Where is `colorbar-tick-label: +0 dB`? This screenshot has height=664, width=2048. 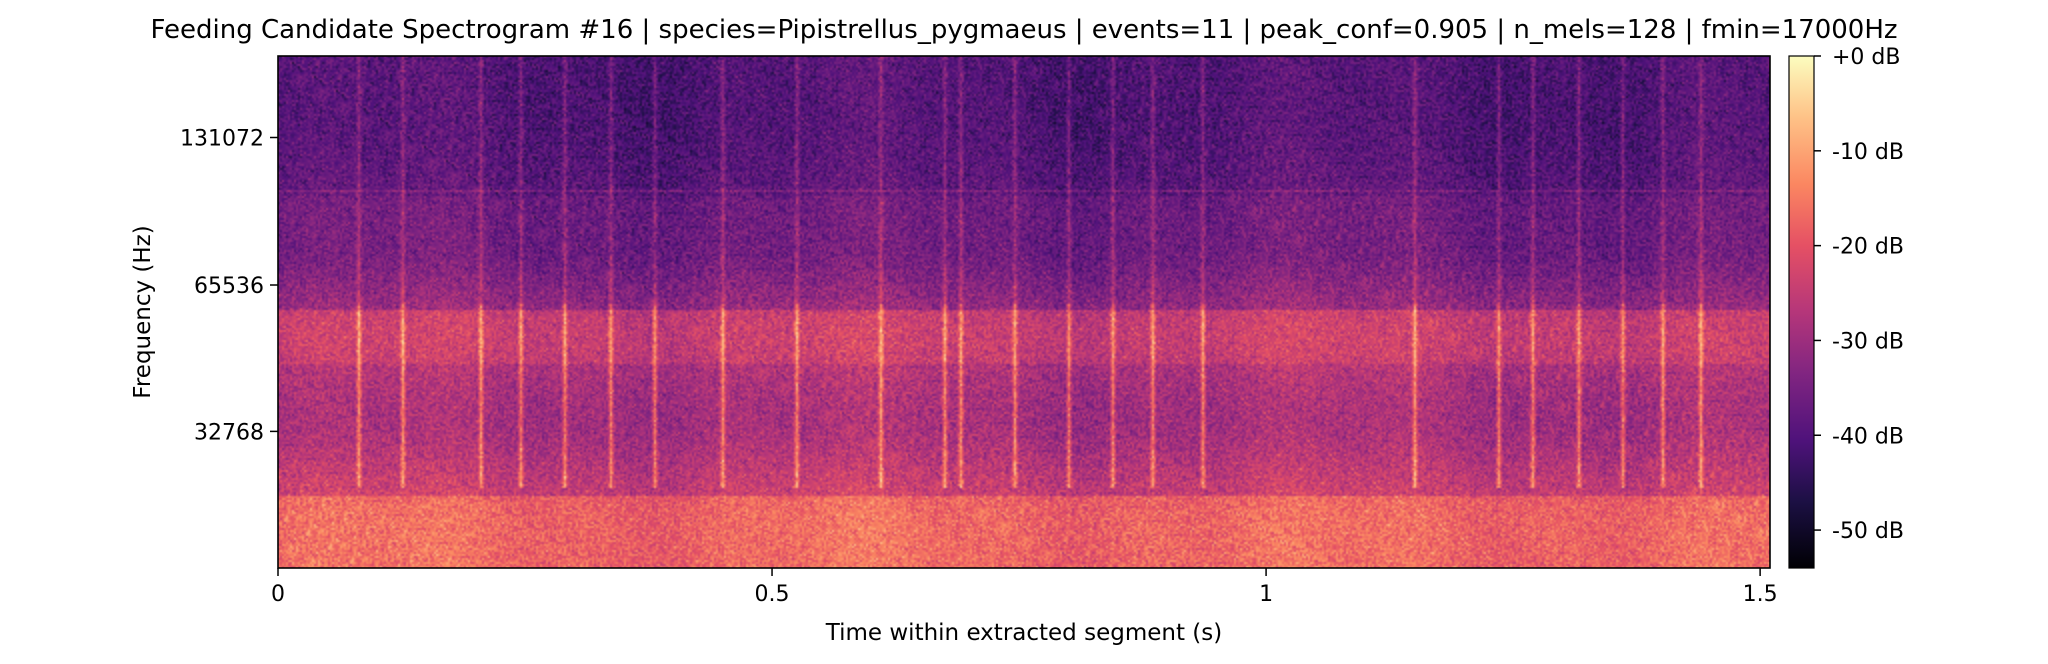 colorbar-tick-label: +0 dB is located at coordinates (1866, 57).